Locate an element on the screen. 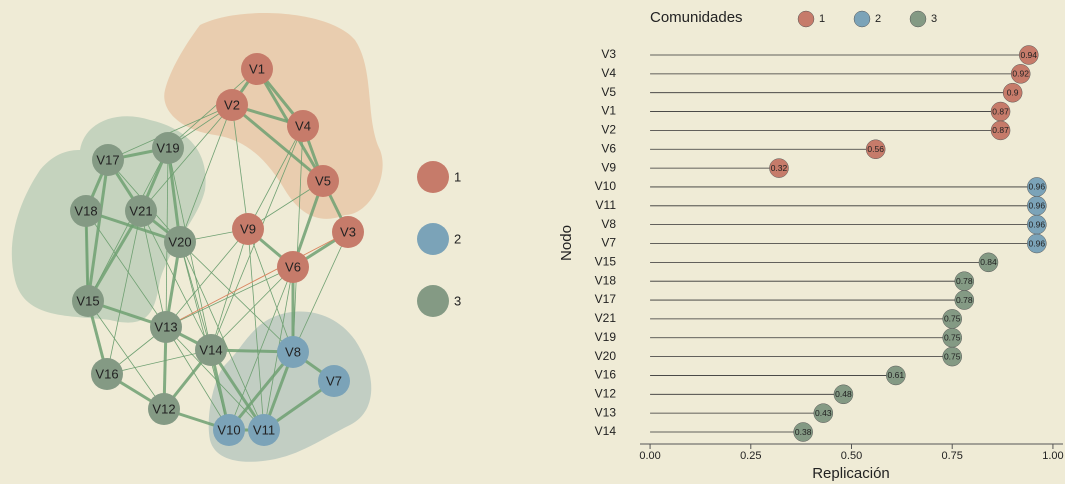 The height and width of the screenshot is (484, 1065). y-tick-label: V3 is located at coordinates (608, 54).